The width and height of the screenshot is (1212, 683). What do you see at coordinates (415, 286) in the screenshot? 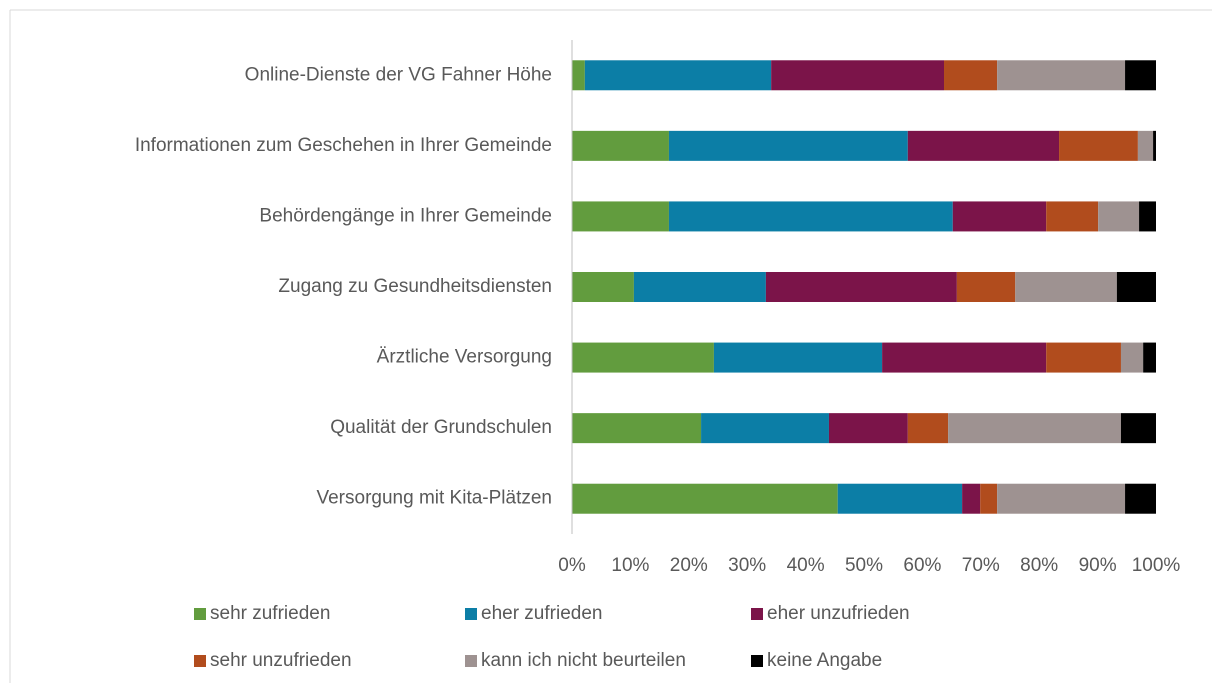
I see `y-tick-label: Zugang zu Gesundheitsdiensten` at bounding box center [415, 286].